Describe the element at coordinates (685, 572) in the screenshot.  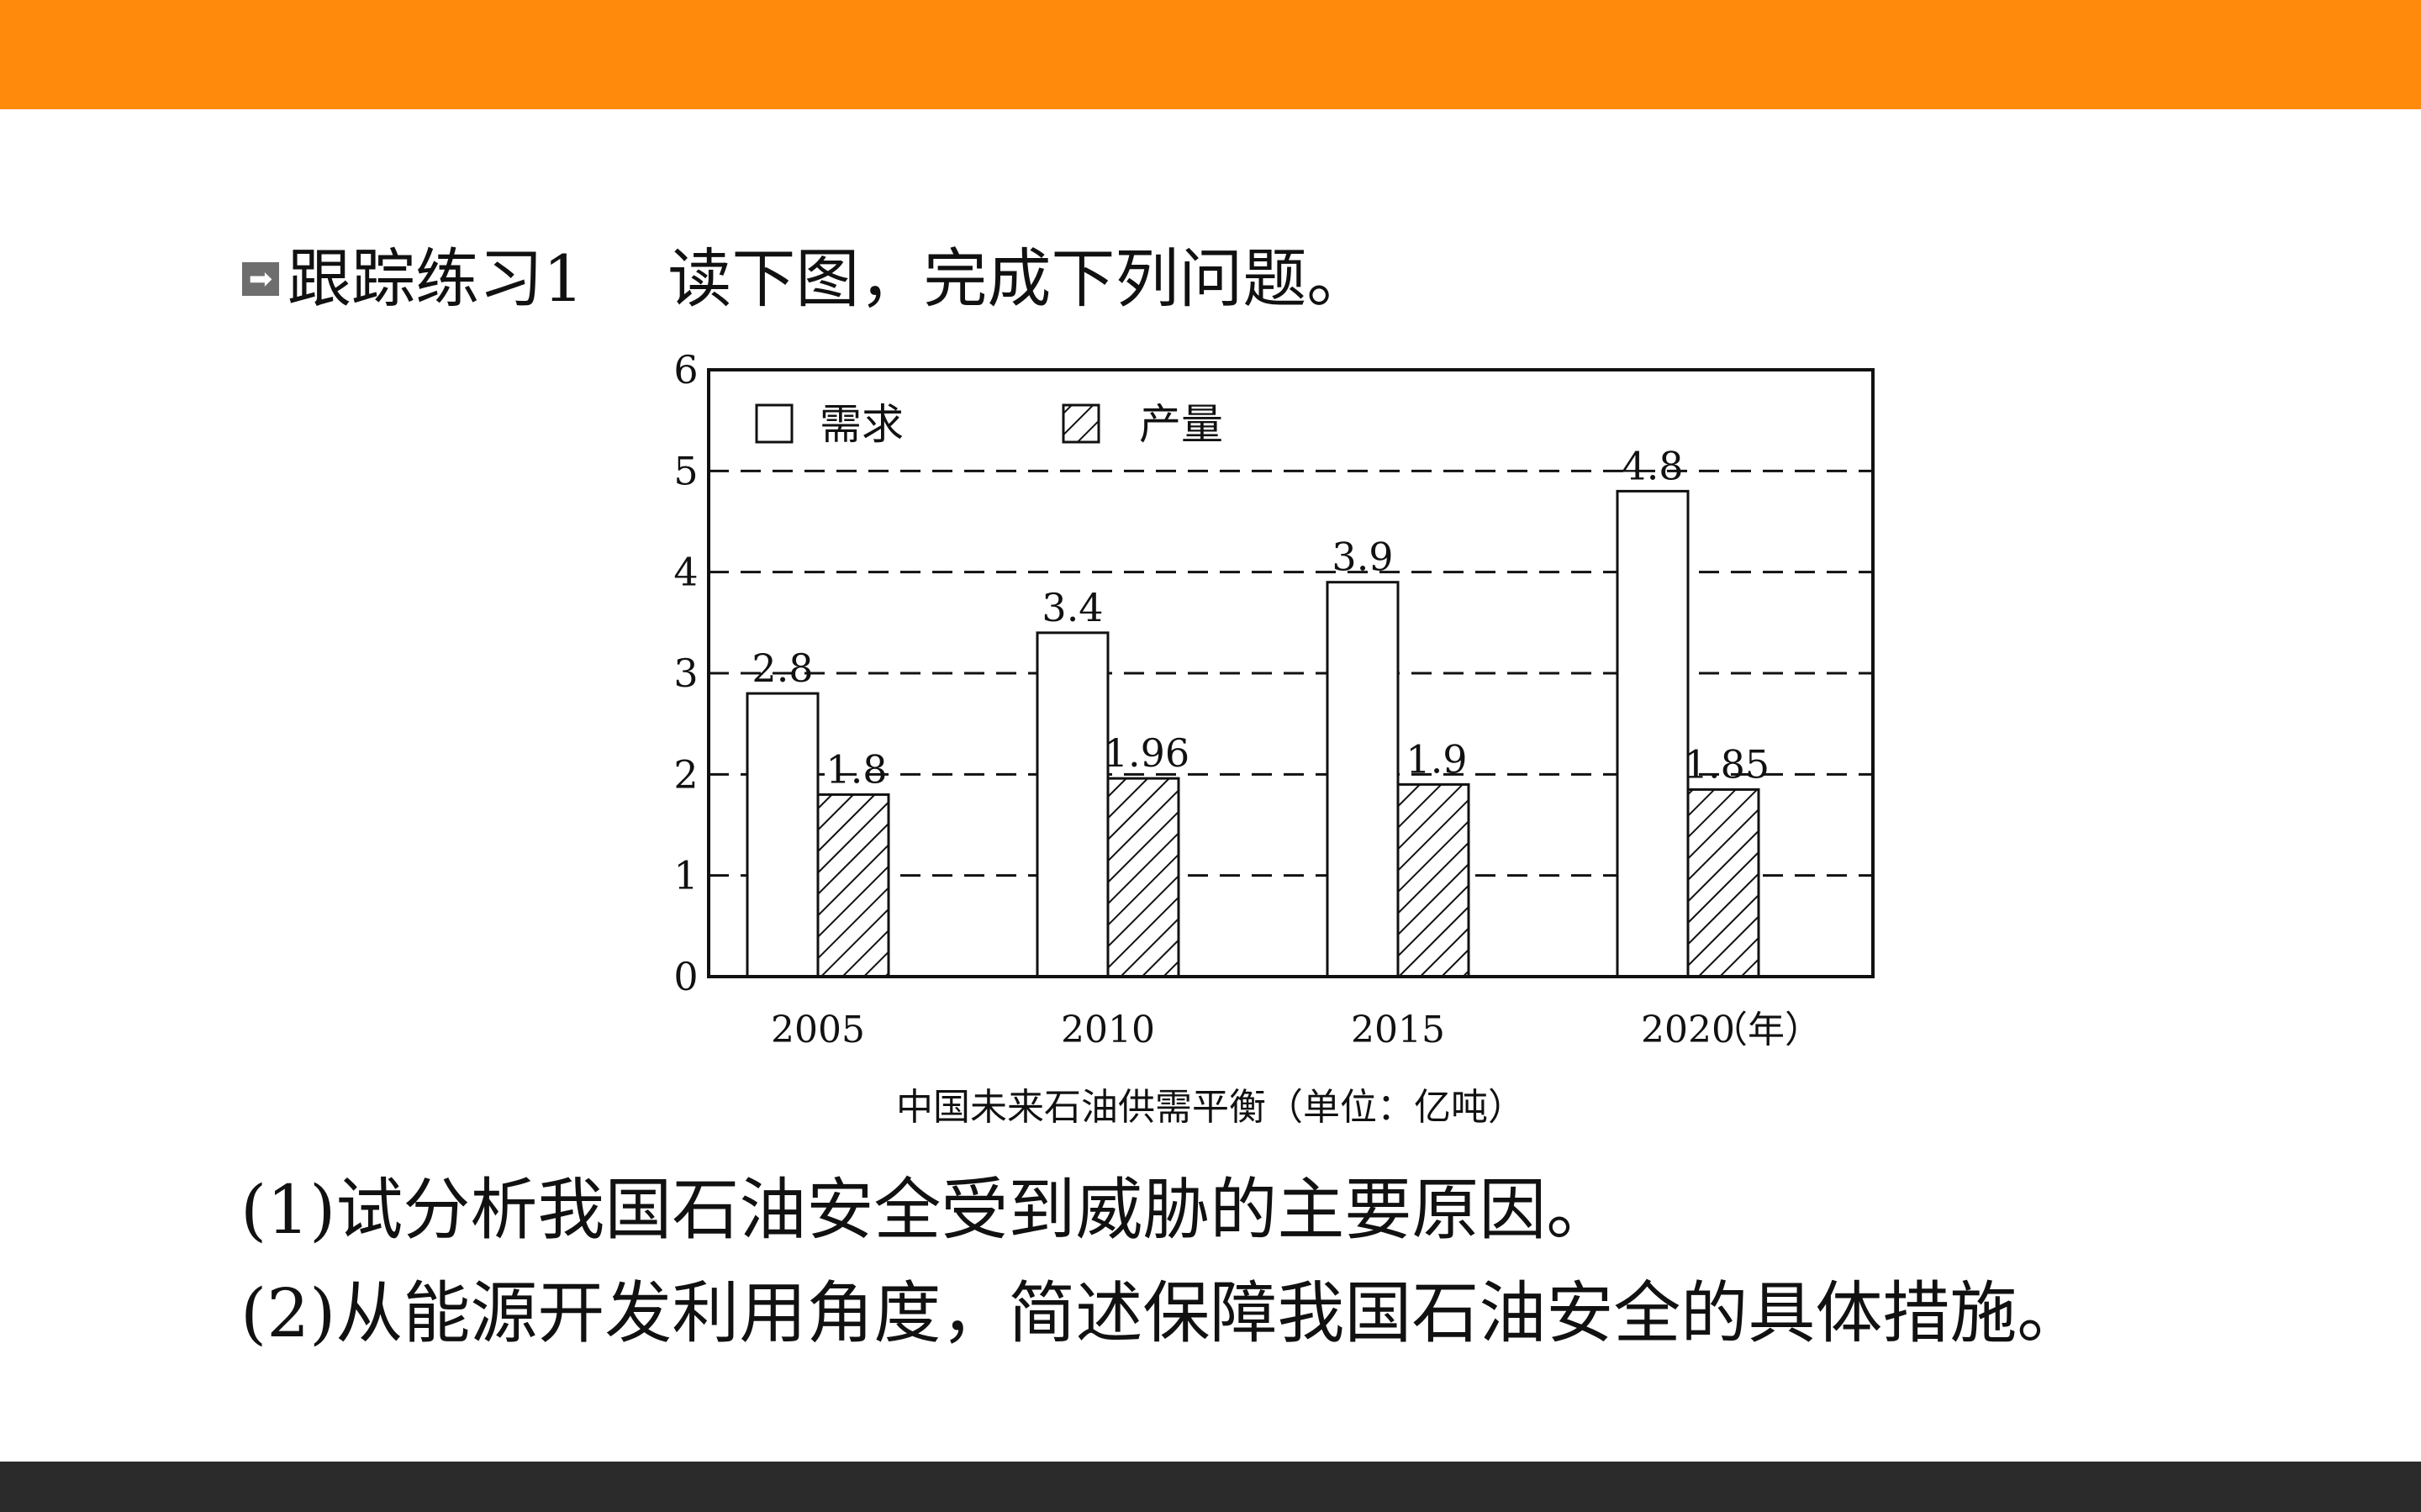
I see `y-tick-label-4: 4` at that location.